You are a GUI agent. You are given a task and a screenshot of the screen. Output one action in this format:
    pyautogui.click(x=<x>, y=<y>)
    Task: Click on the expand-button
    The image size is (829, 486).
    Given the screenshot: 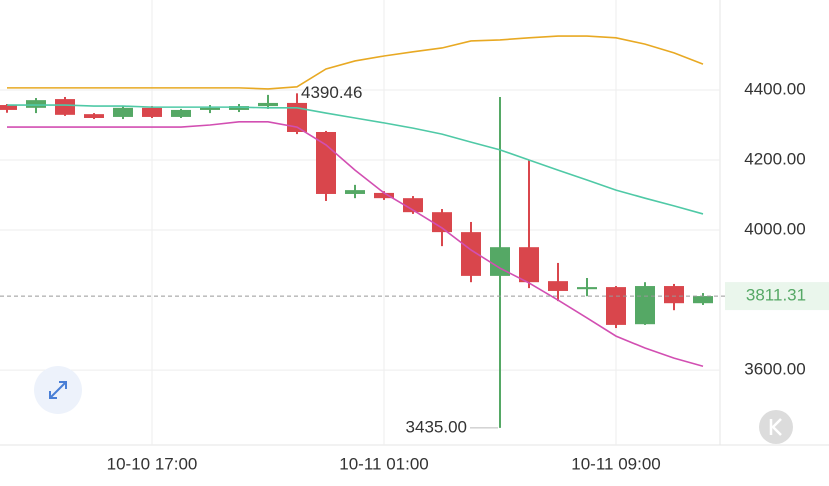 What is the action you would take?
    pyautogui.click(x=58, y=390)
    